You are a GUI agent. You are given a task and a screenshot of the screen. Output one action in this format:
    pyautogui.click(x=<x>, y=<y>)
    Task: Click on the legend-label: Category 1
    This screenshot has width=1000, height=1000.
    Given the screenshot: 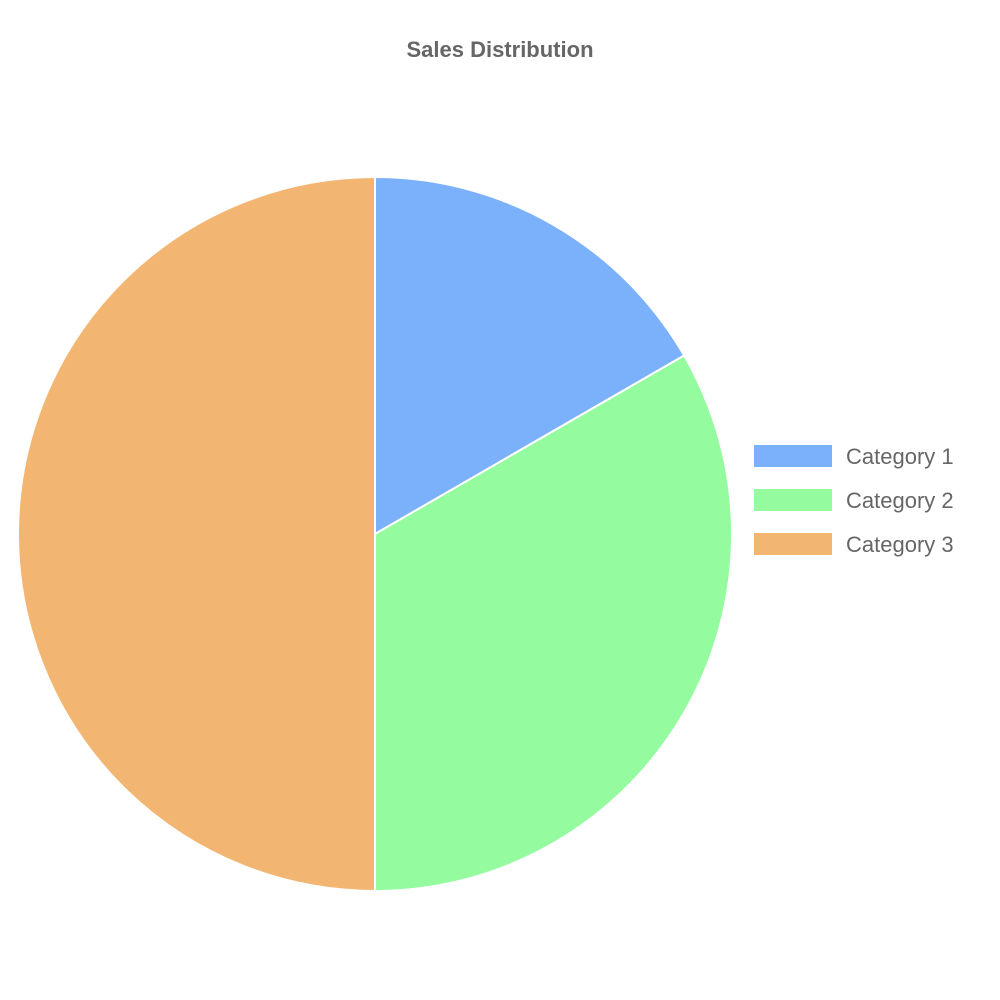 What is the action you would take?
    pyautogui.click(x=900, y=456)
    